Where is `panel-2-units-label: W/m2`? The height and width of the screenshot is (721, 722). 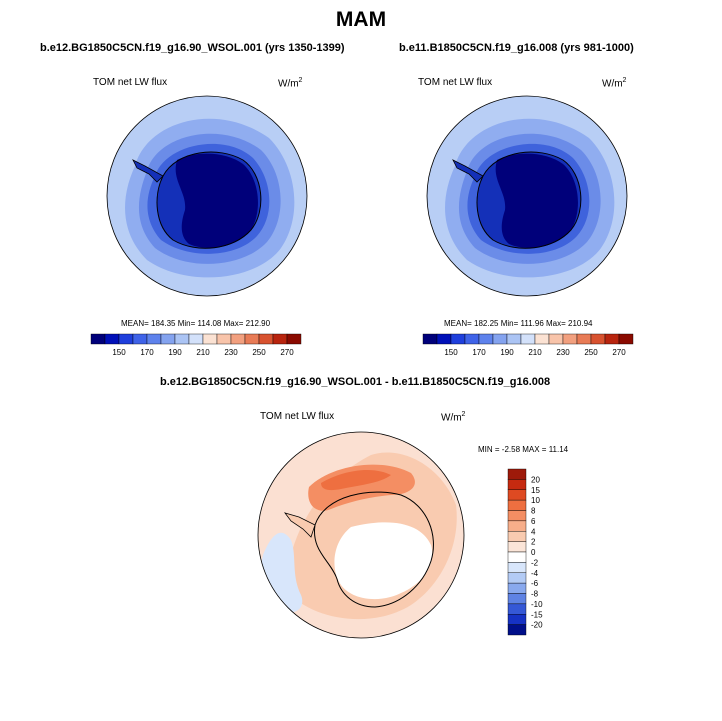
panel-2-units-label: W/m2 is located at coordinates (614, 83).